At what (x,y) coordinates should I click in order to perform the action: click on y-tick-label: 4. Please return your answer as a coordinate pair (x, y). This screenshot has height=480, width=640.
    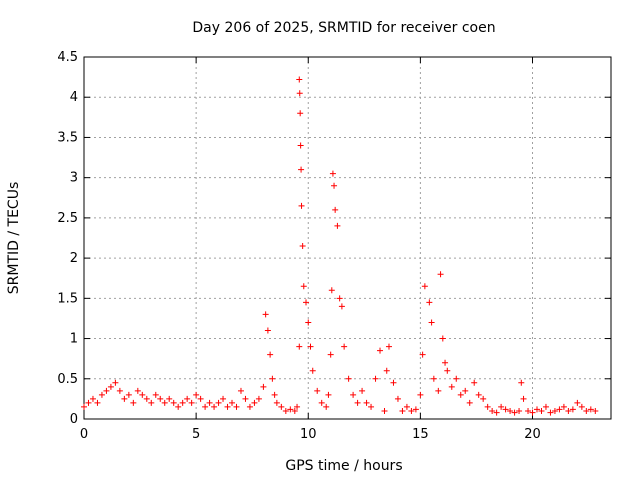
    Looking at the image, I should click on (74, 97).